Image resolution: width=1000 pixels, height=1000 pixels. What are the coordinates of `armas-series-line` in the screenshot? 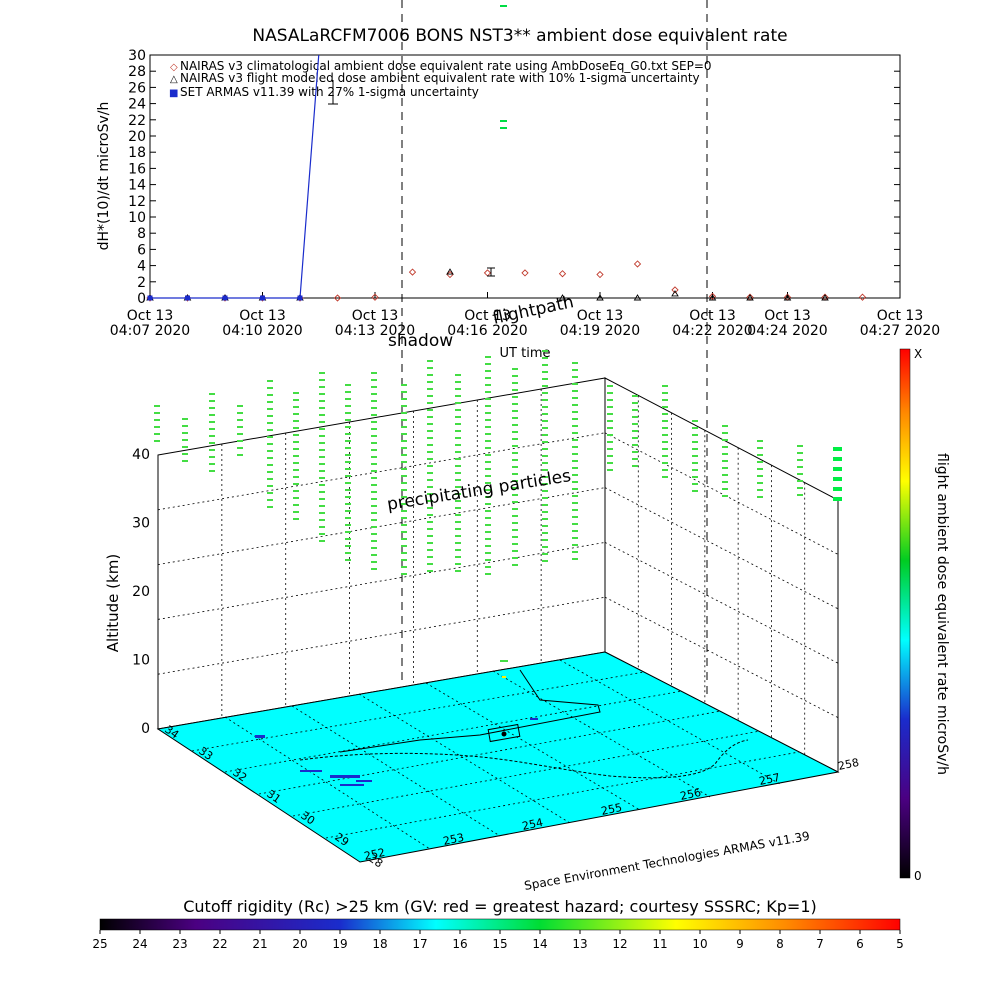 It's located at (235, 176).